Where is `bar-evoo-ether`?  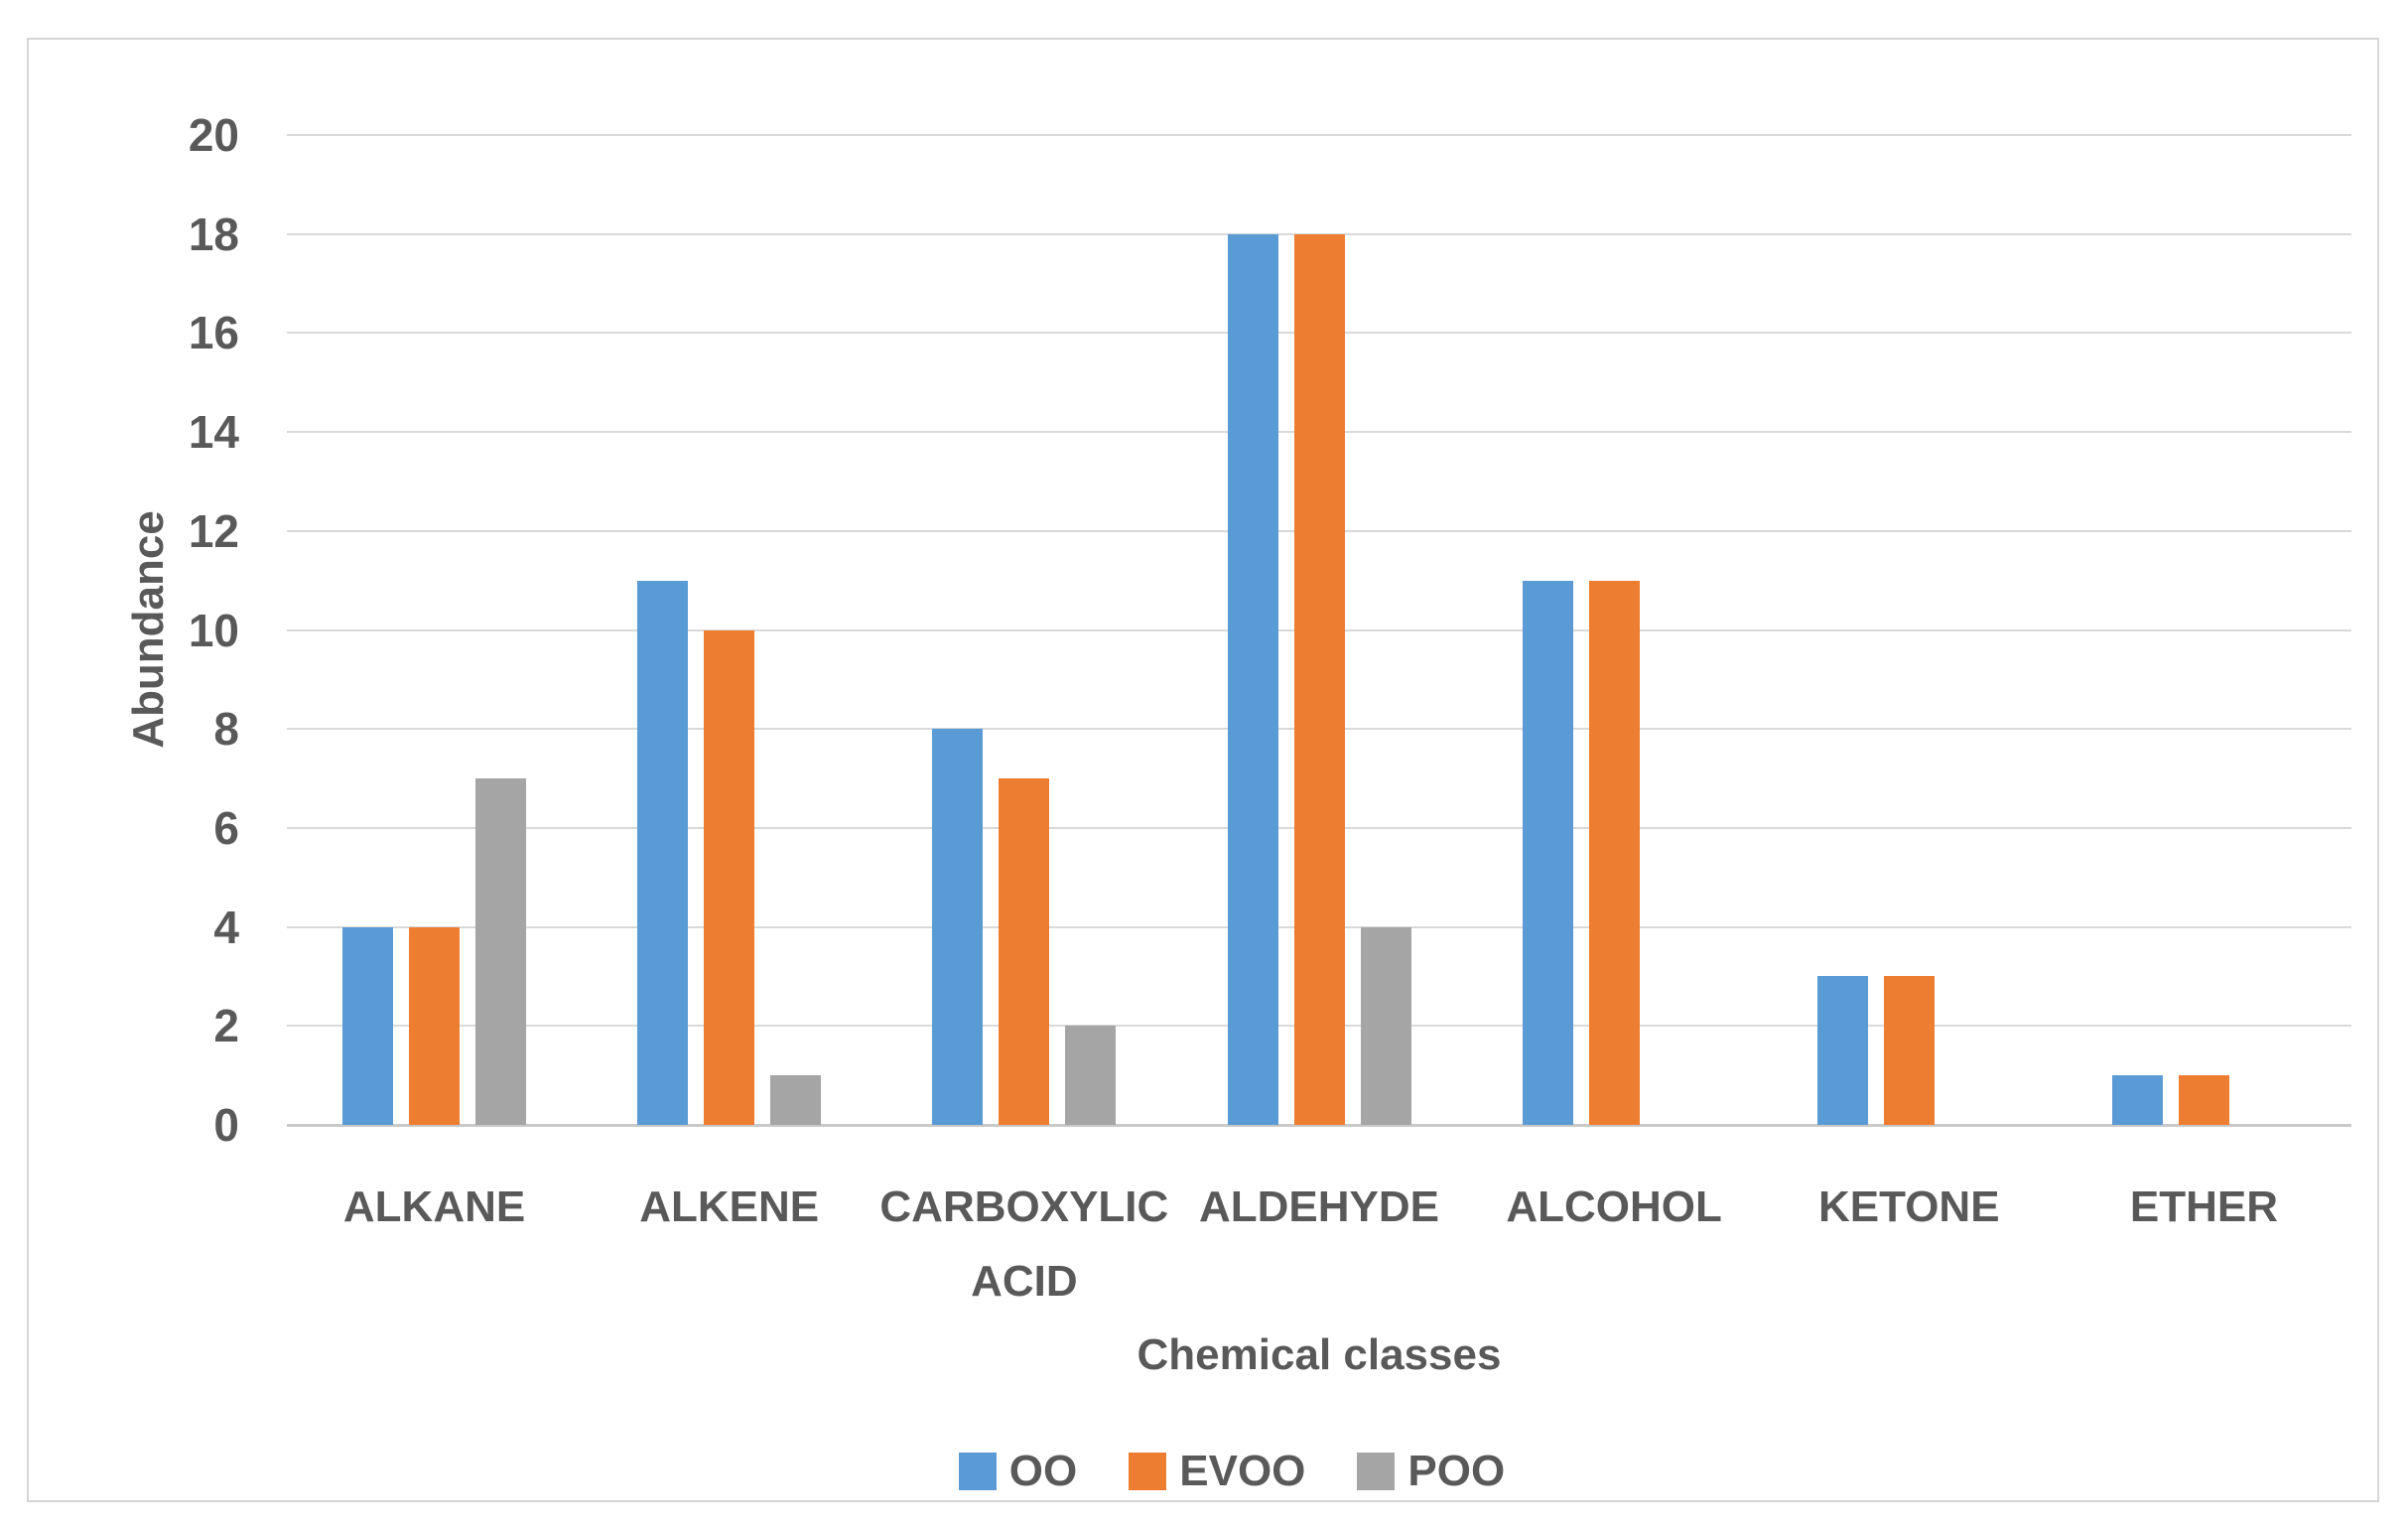 bar-evoo-ether is located at coordinates (2203, 1100).